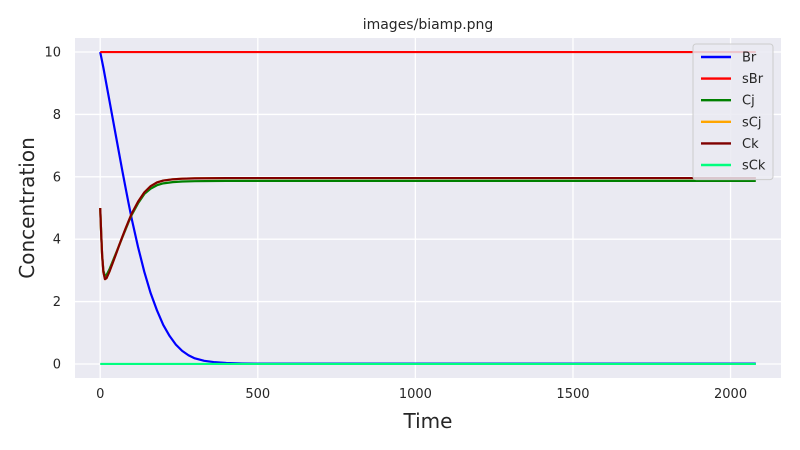 The height and width of the screenshot is (450, 800). What do you see at coordinates (57, 240) in the screenshot?
I see `y-tick-label: 4` at bounding box center [57, 240].